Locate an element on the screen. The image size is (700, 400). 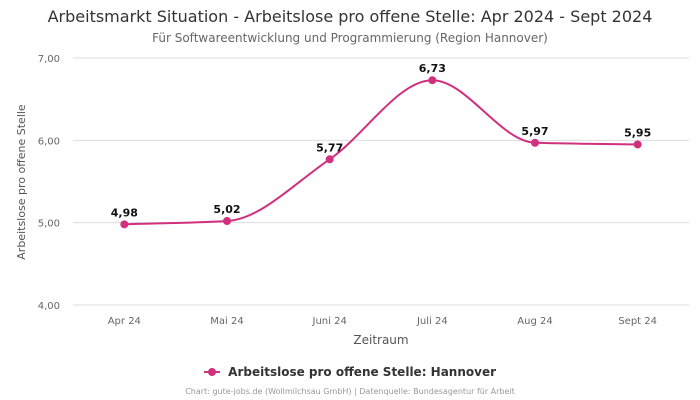
legend-swatch is located at coordinates (211, 371).